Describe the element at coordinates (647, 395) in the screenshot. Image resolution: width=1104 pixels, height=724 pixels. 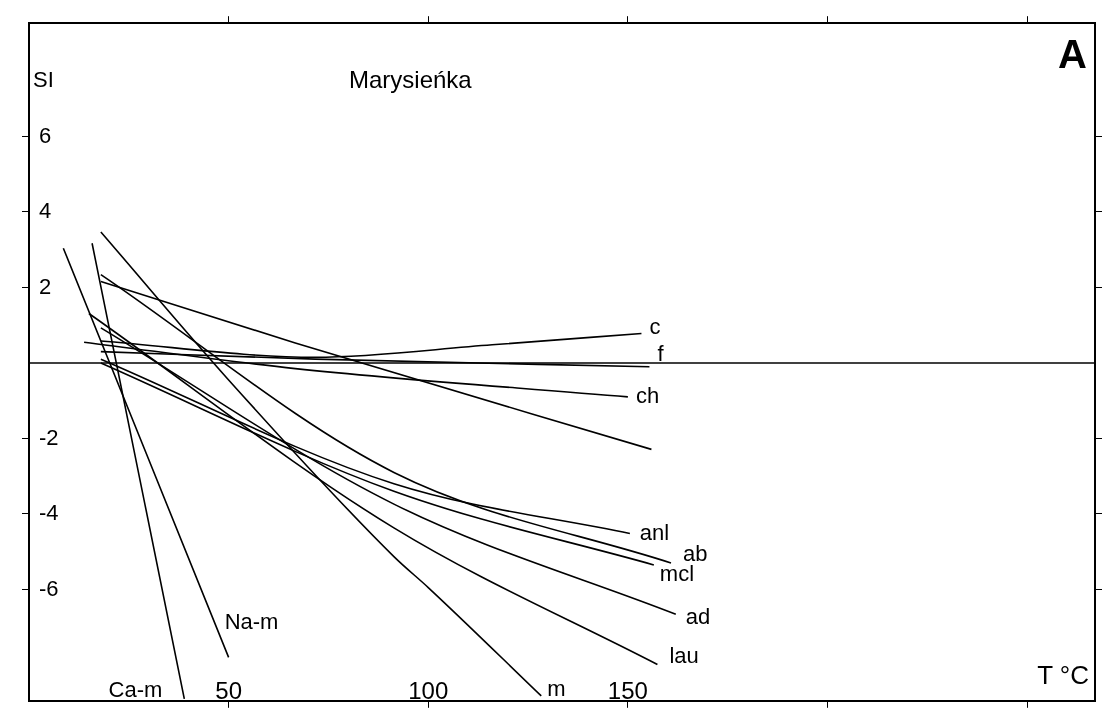
I see `series-label: ch` at that location.